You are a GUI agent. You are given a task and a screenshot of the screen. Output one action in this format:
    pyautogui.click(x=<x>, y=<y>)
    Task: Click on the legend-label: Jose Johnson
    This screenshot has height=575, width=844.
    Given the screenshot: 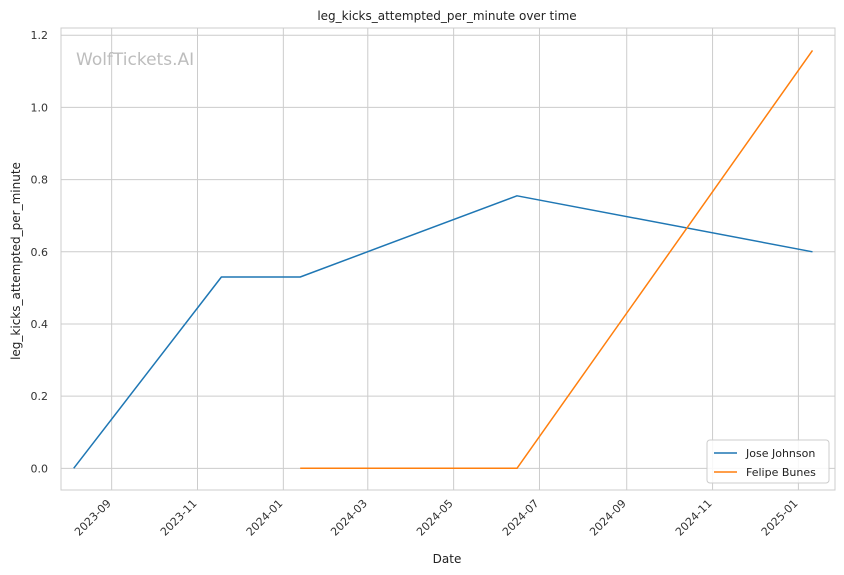 What is the action you would take?
    pyautogui.click(x=780, y=453)
    